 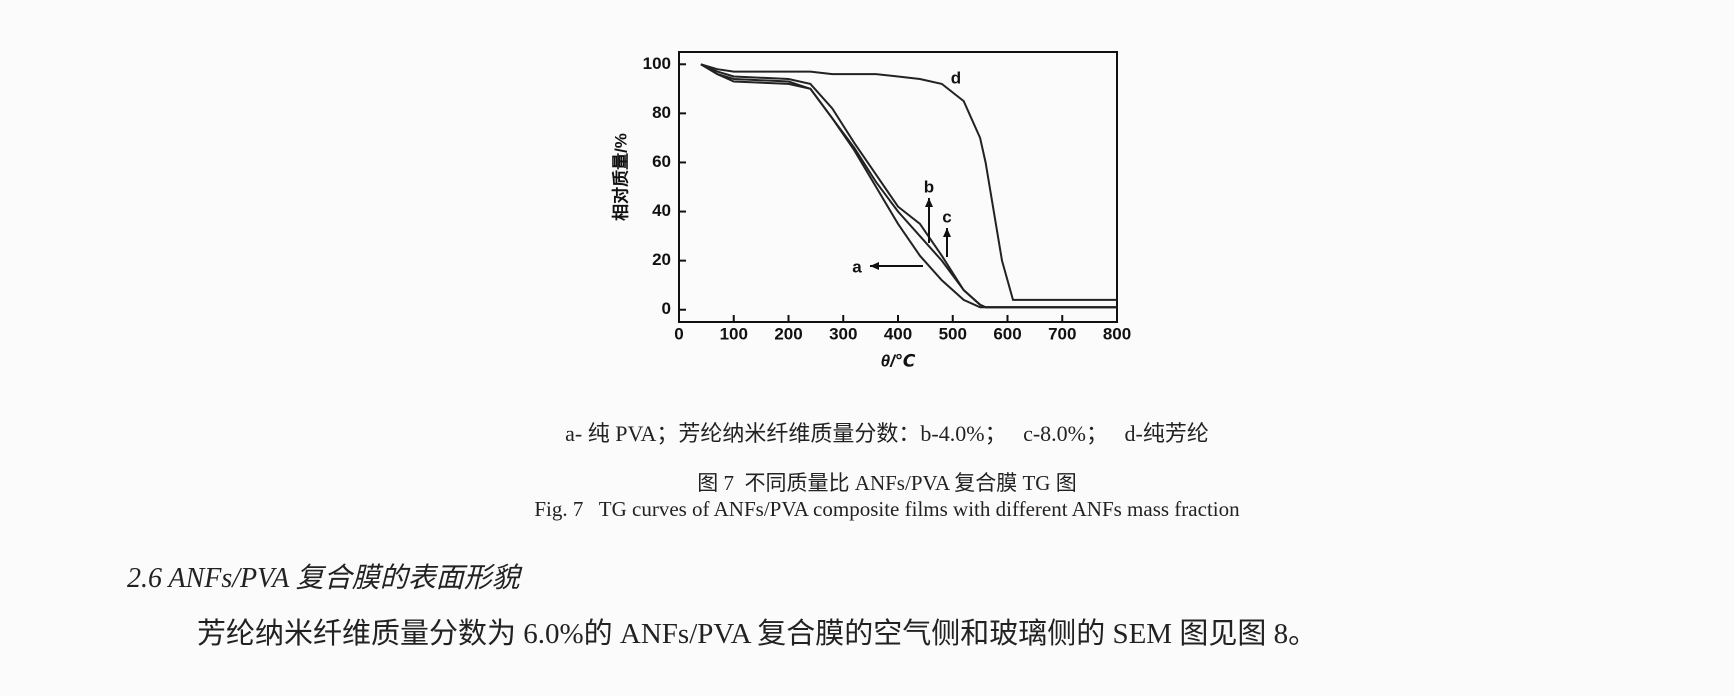 I want to click on y-tick-label: 80, so click(x=661, y=112).